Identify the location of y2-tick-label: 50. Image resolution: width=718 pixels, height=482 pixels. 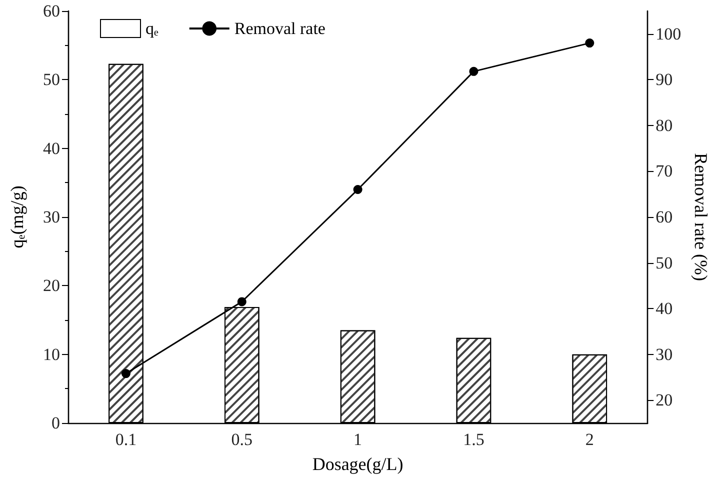
(664, 262).